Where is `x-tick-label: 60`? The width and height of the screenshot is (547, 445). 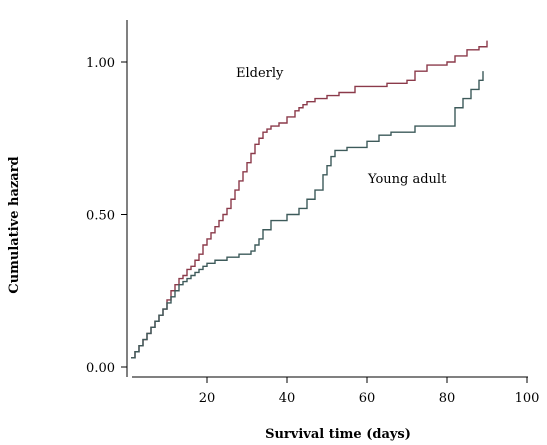 x-tick-label: 60 is located at coordinates (367, 398).